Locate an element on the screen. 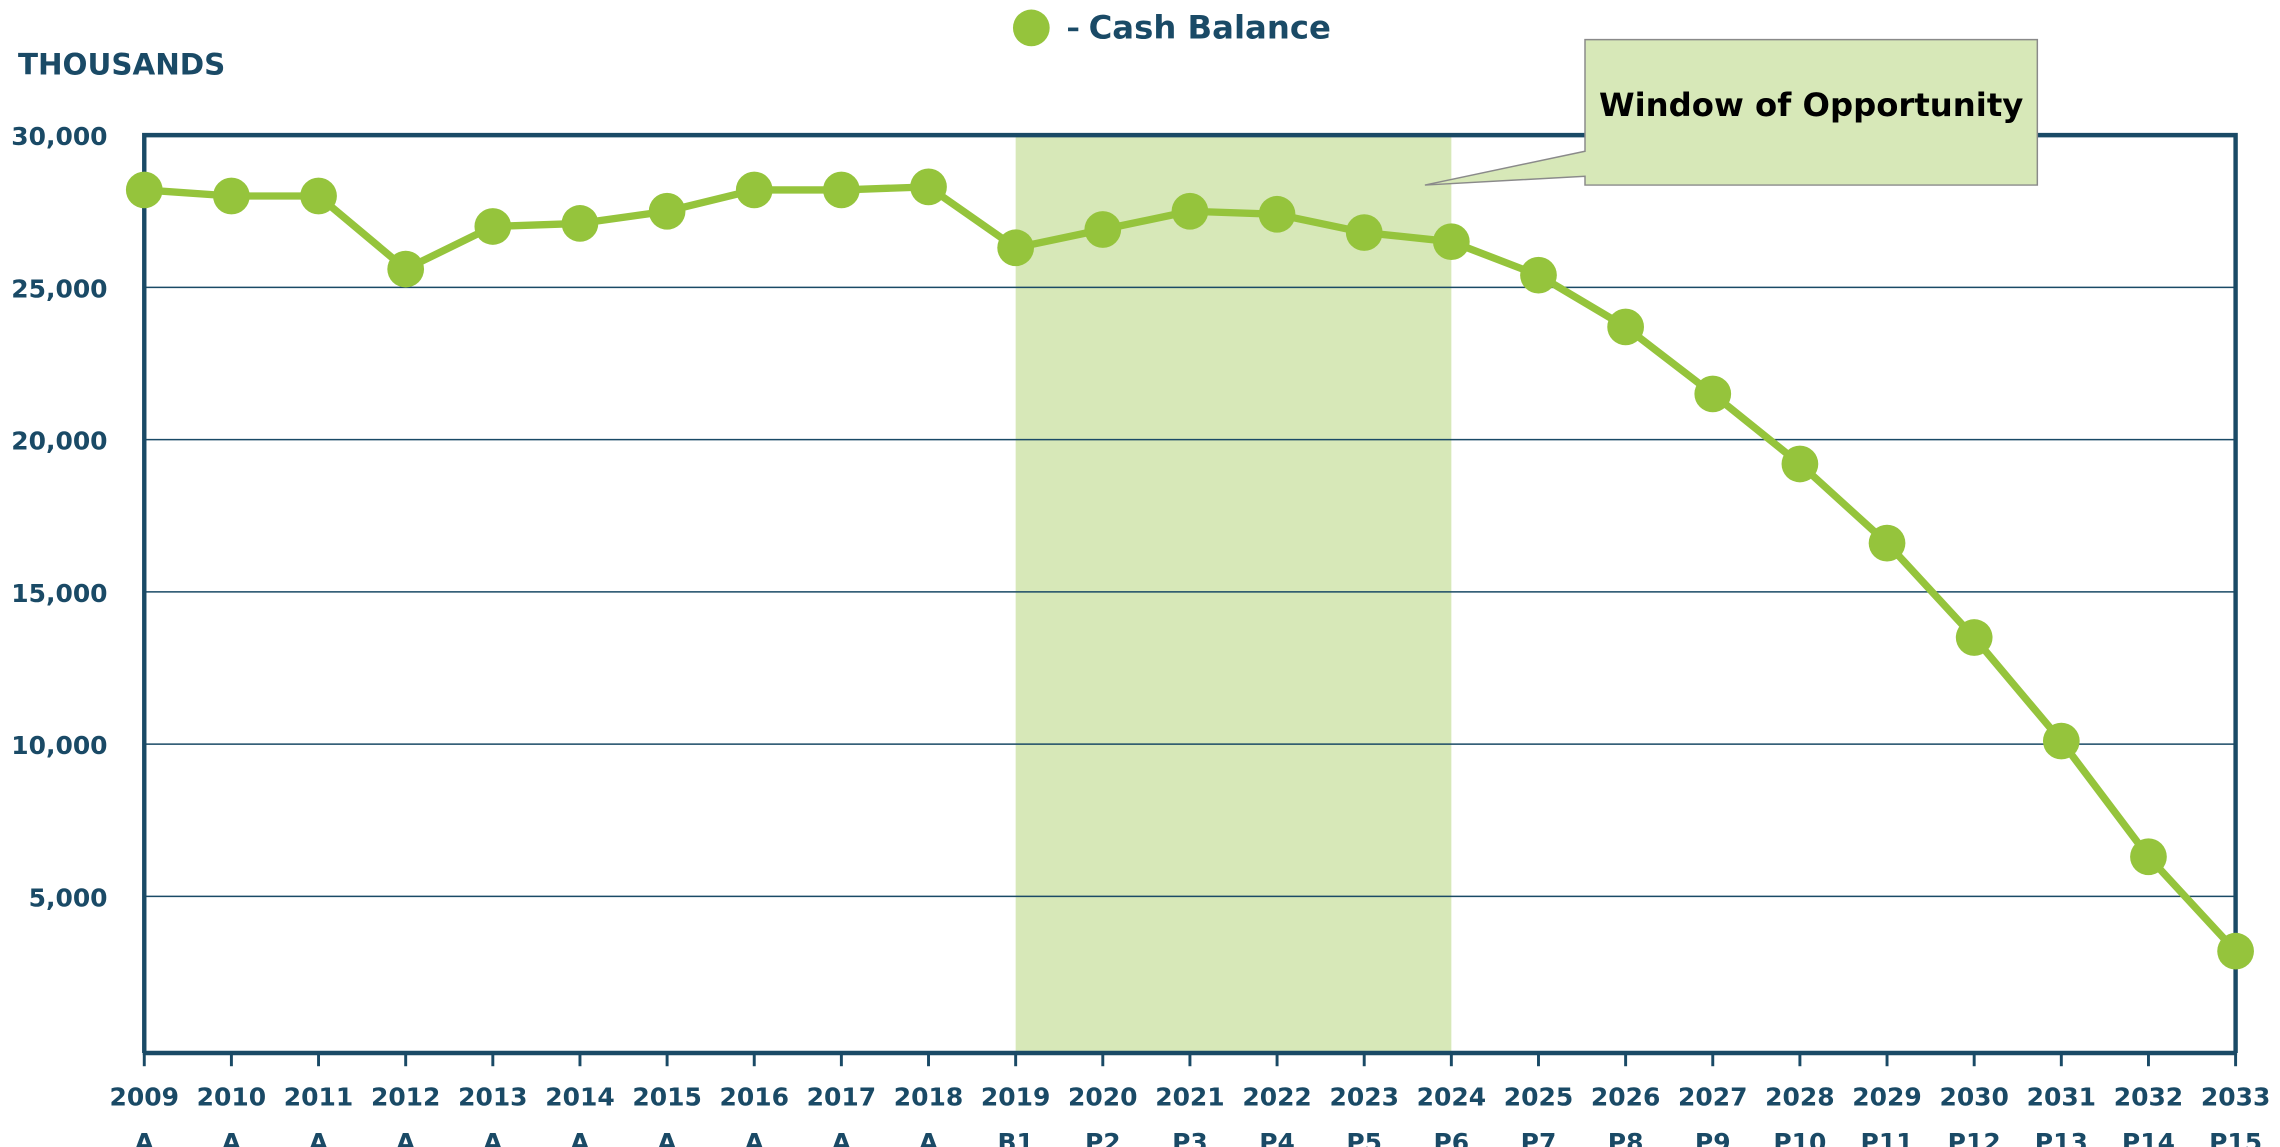 This screenshot has height=1147, width=2280. x-tick-sublabel: P10 is located at coordinates (1799, 1137).